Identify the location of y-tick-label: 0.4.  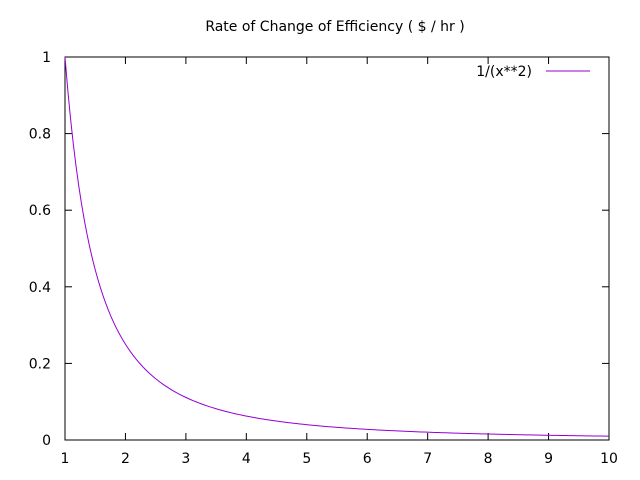
(40, 288).